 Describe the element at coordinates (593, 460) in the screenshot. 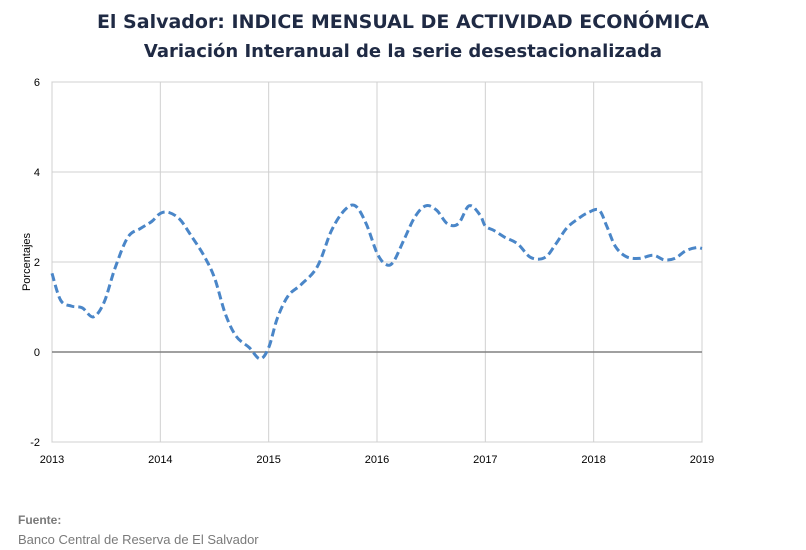

I see `x-tick-label: 2018` at that location.